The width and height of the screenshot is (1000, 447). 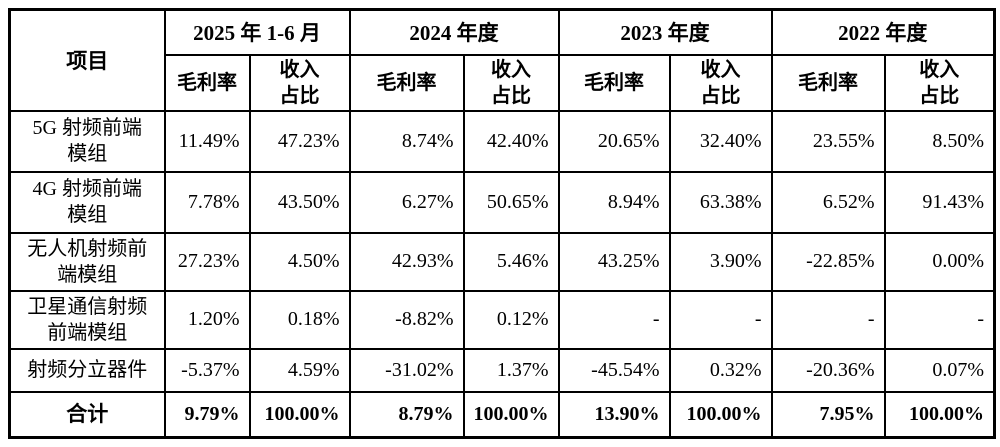 I want to click on cell-value: 5.46%, so click(x=511, y=261).